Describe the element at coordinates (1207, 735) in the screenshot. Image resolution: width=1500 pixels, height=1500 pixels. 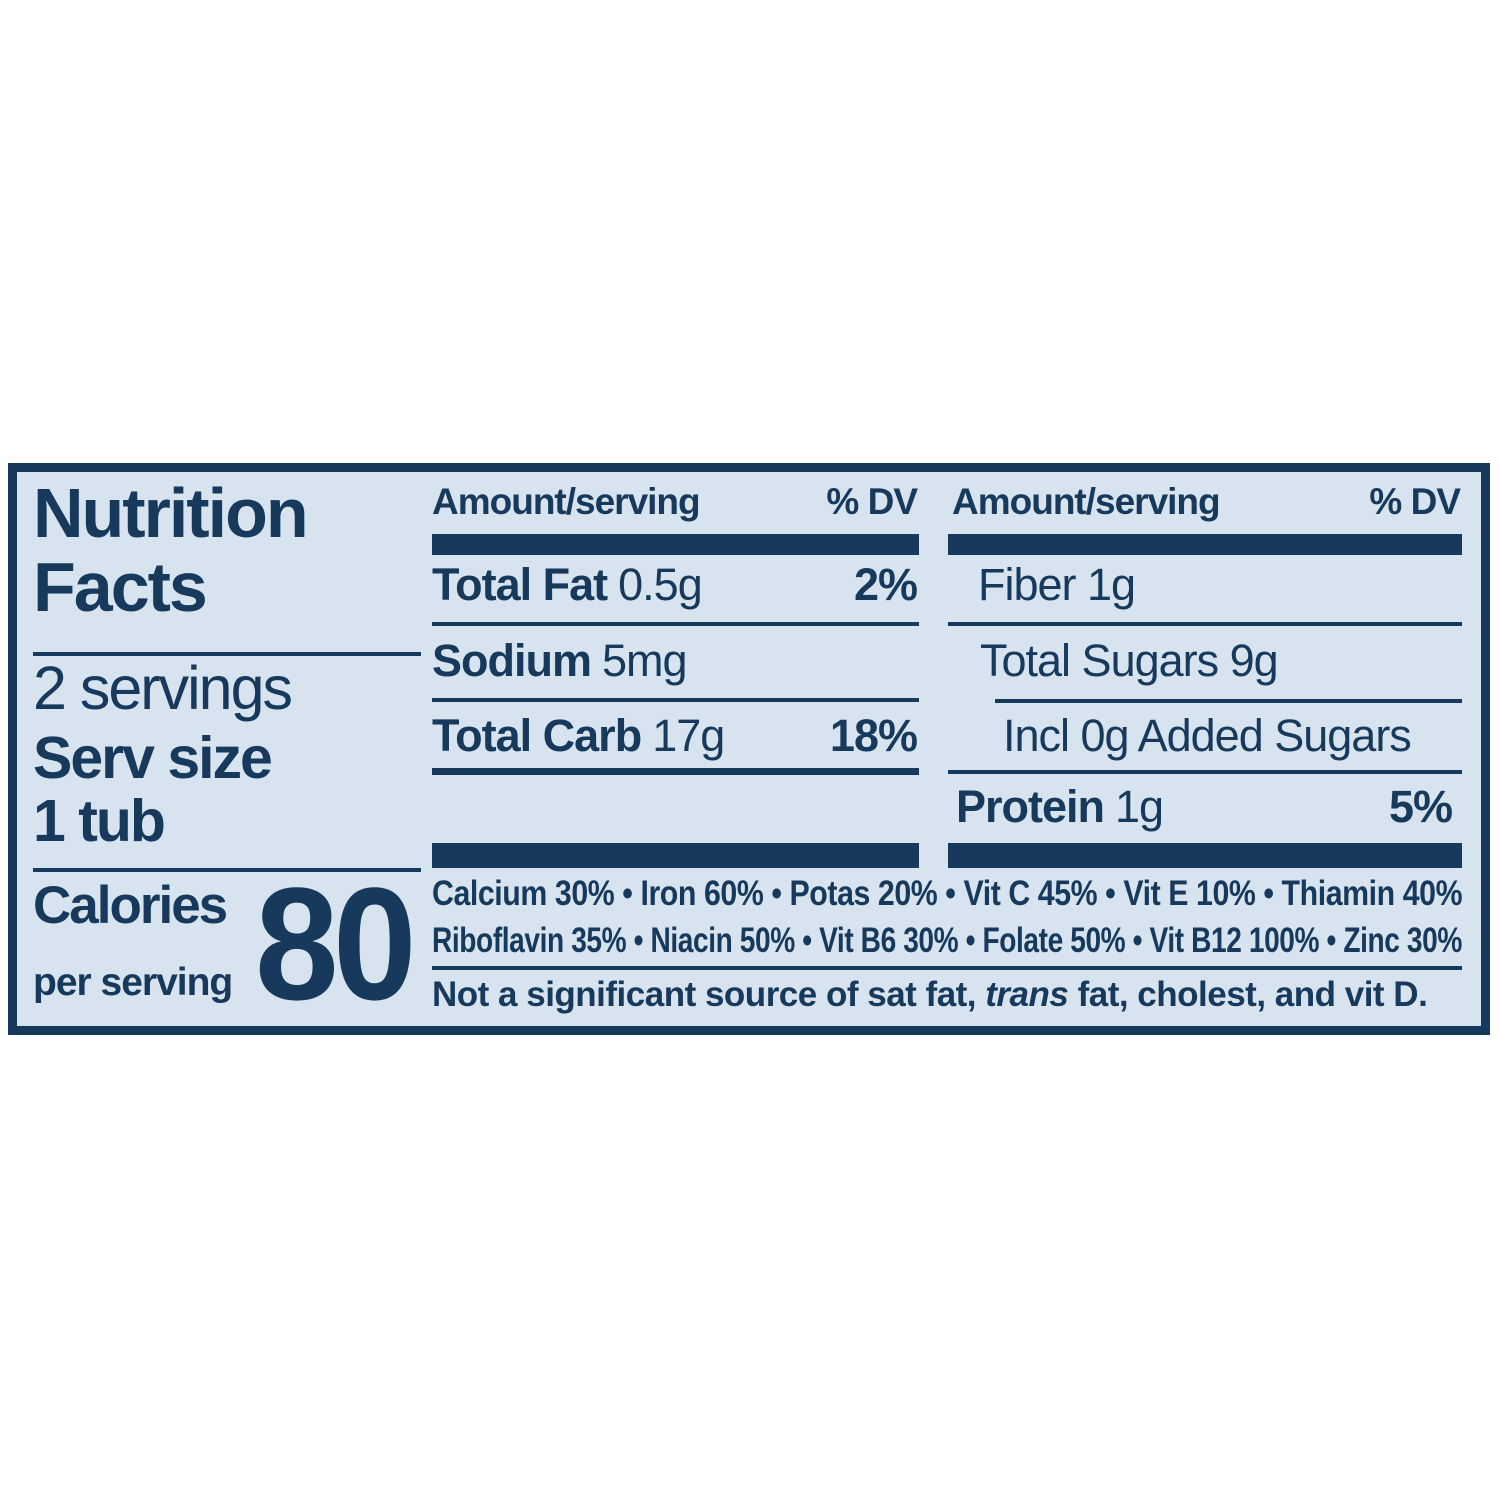
I see `nutrient-value: Incl 0g Added Sugars` at that location.